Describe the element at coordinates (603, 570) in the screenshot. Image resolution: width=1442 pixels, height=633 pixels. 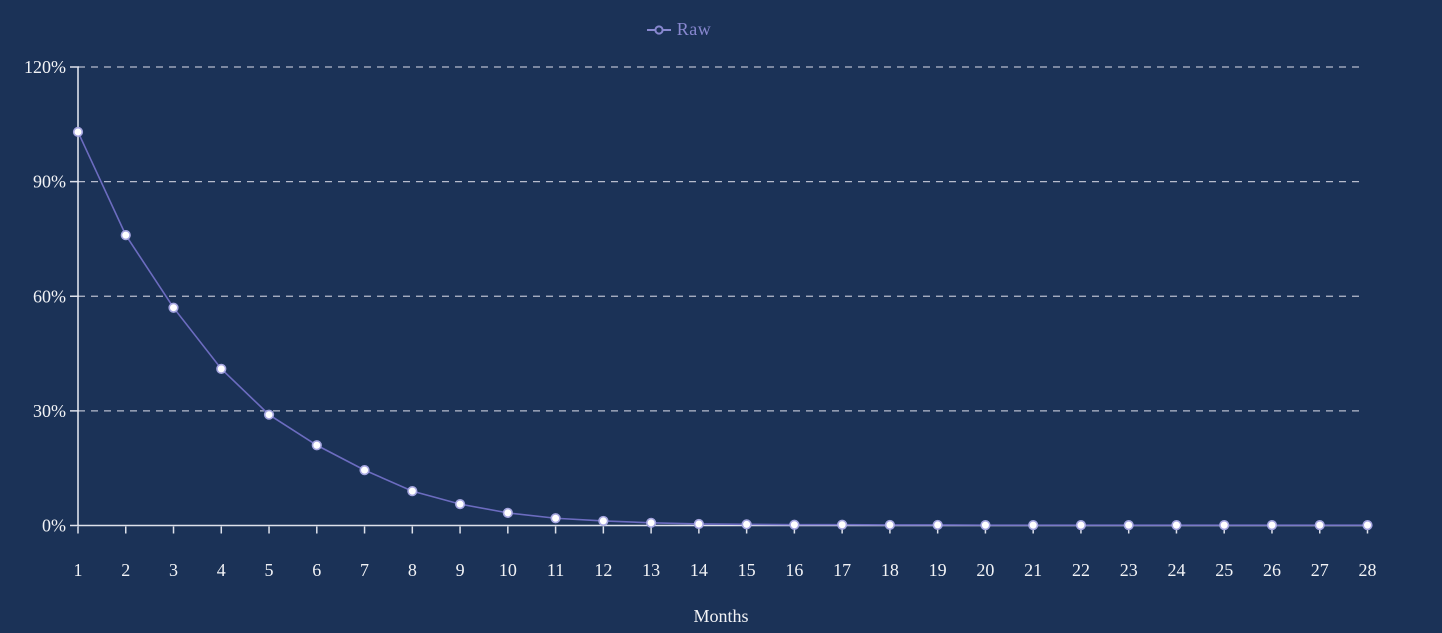
I see `x-tick-label: 12` at that location.